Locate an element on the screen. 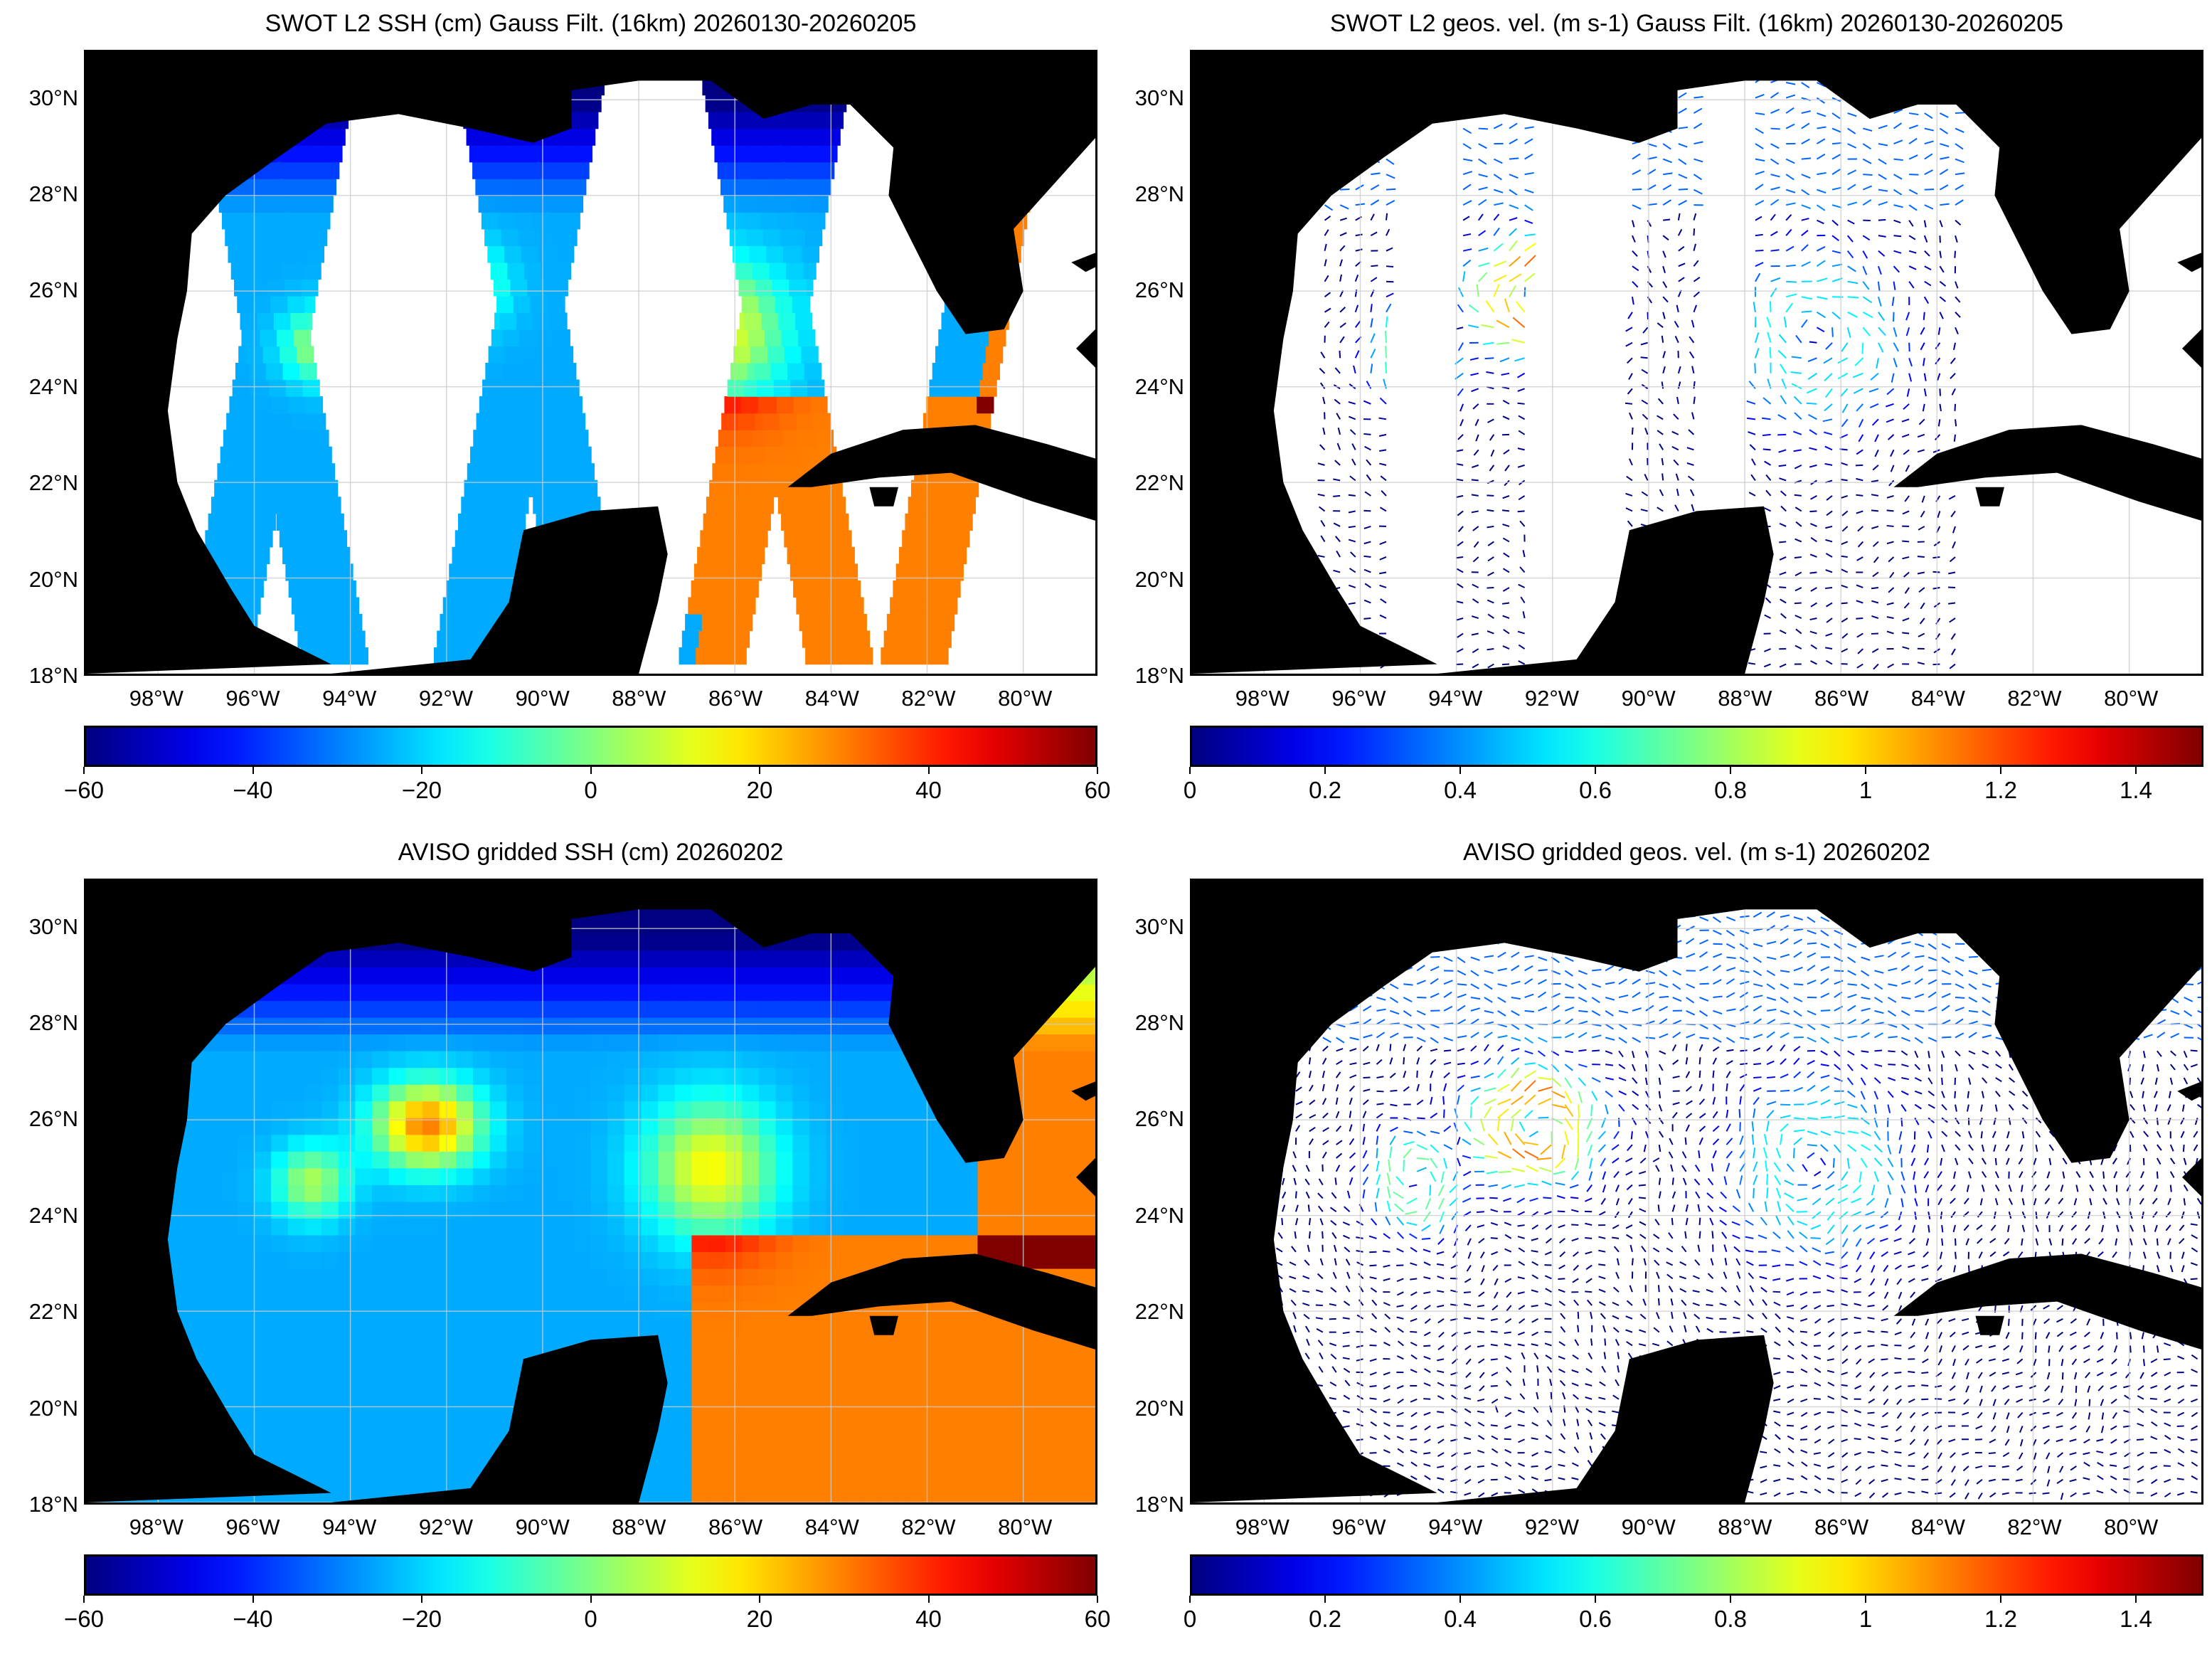 The image size is (2212, 1654). lon-tick-label: 80°W is located at coordinates (1025, 698).